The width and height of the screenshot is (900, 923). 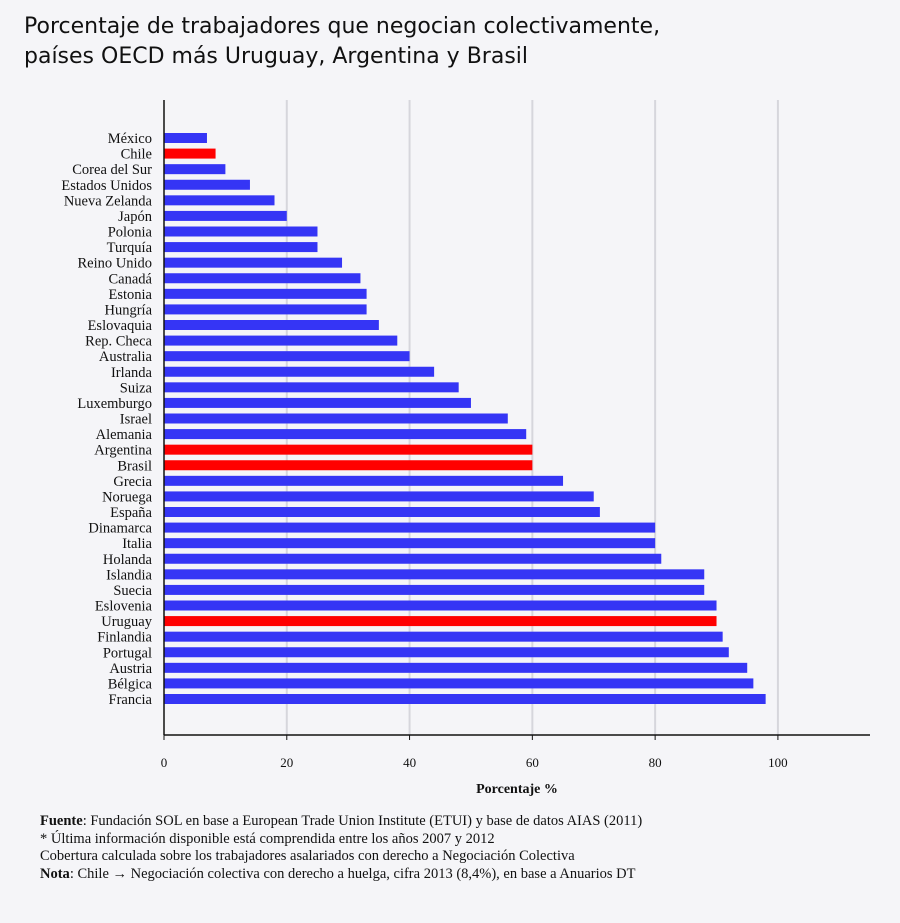 What do you see at coordinates (262, 278) in the screenshot?
I see `bar-canad-` at bounding box center [262, 278].